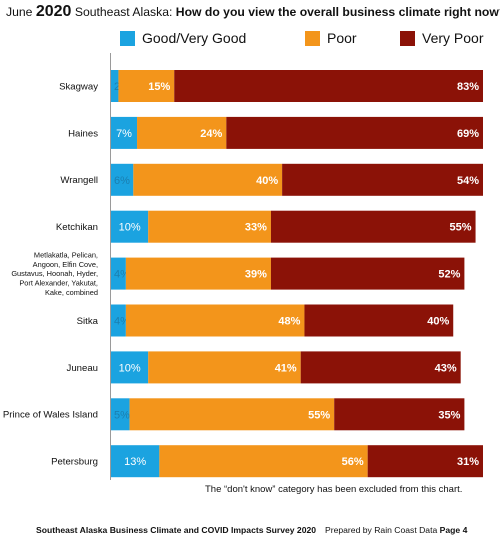 The width and height of the screenshot is (500, 546). Describe the element at coordinates (82, 368) in the screenshot. I see `category-label: Juneau` at that location.